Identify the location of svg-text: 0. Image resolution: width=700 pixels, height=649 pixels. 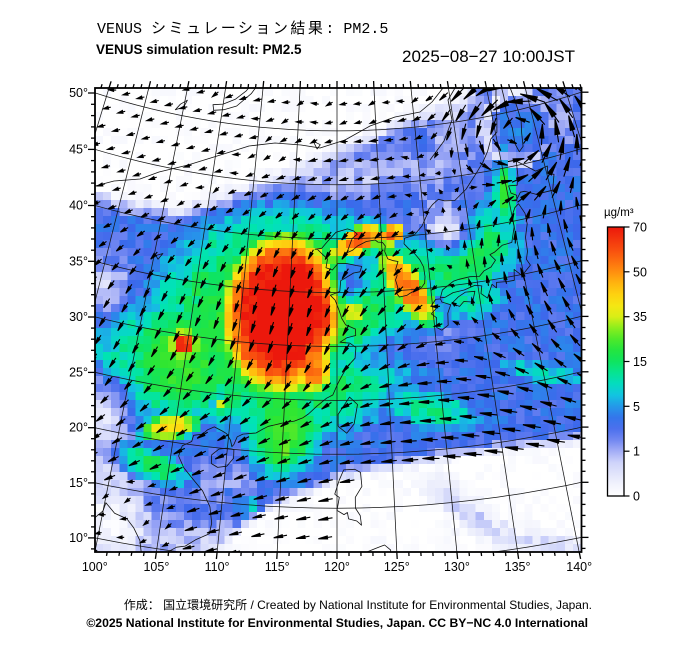
(636, 497).